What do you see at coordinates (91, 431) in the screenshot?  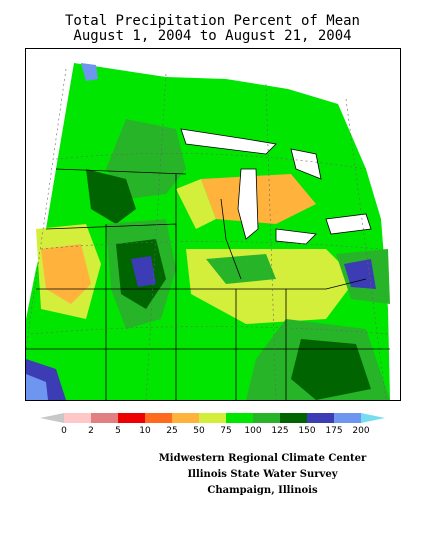 I see `legend-label-2: 2` at bounding box center [91, 431].